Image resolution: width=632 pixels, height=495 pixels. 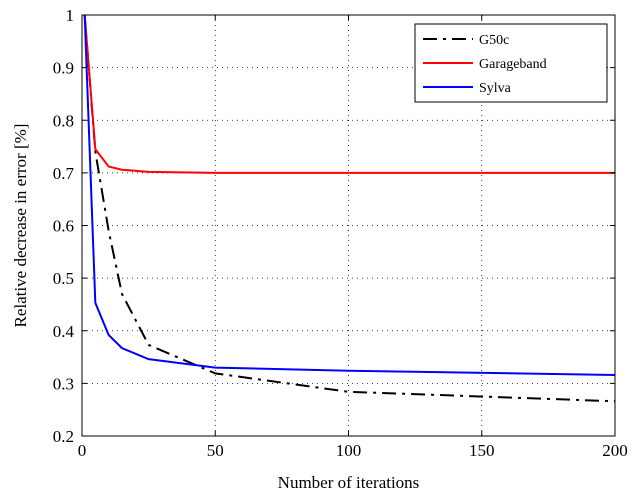 What do you see at coordinates (349, 450) in the screenshot?
I see `x-tick-label: 100` at bounding box center [349, 450].